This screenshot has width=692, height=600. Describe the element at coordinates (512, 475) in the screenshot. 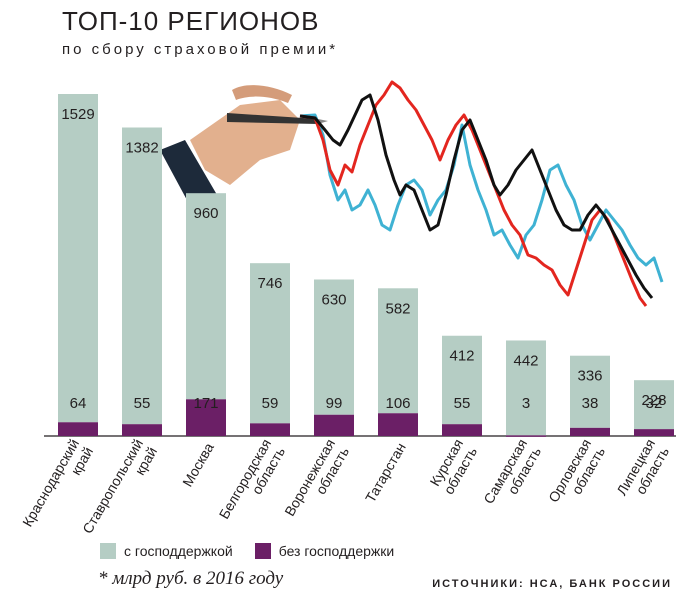

I see `x-tick-label: Самарскаяобласть` at that location.